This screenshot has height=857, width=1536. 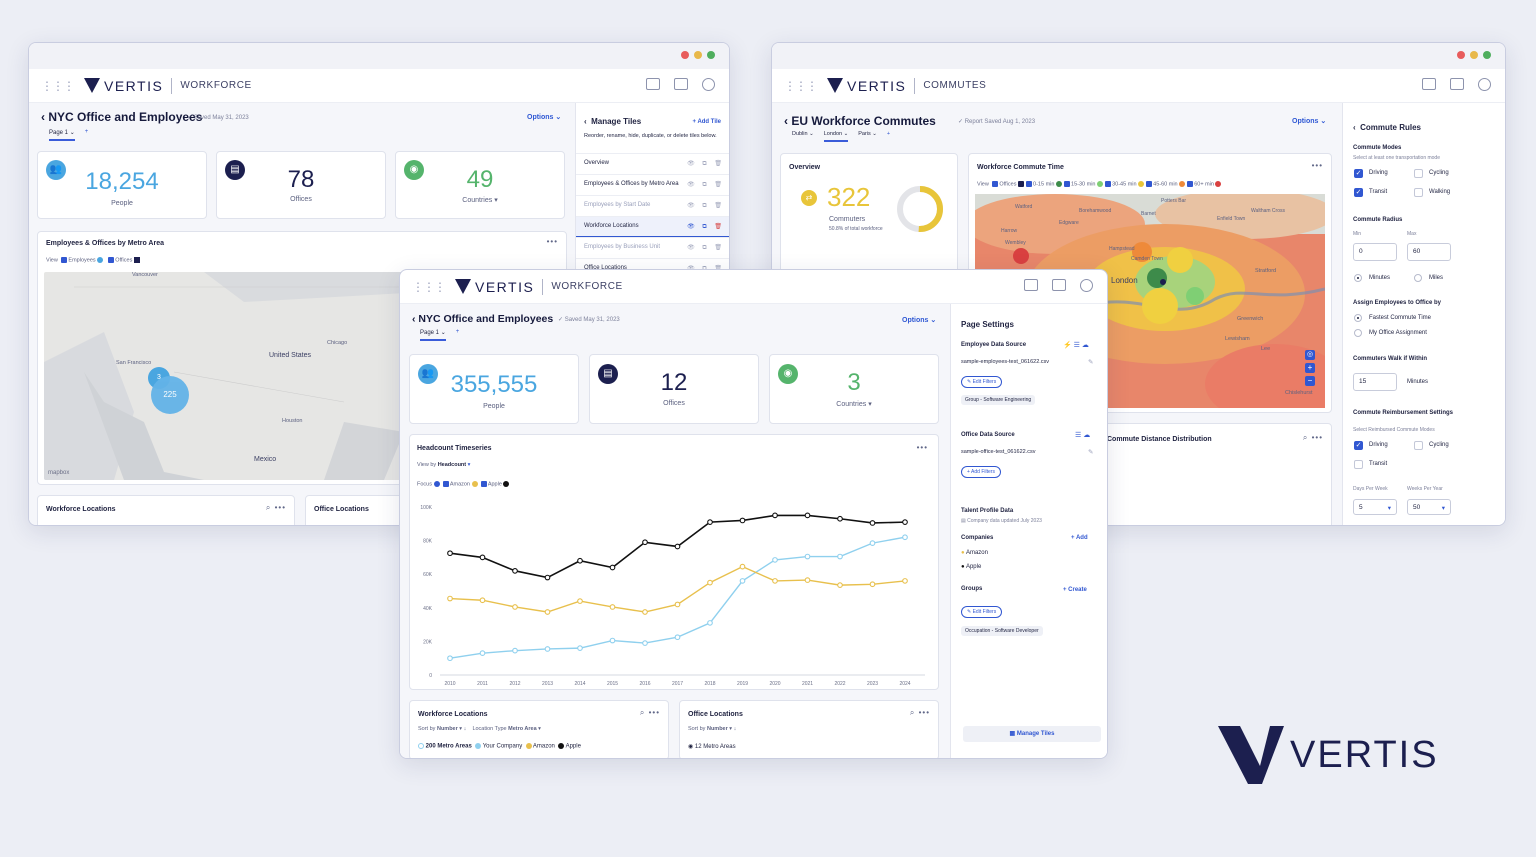 I want to click on logo-text: VERTIS, so click(x=134, y=85).